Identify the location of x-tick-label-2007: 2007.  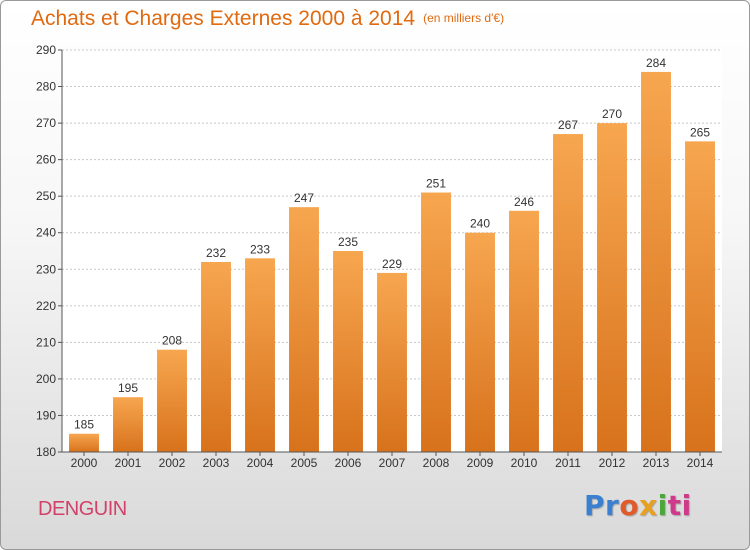
(392, 463).